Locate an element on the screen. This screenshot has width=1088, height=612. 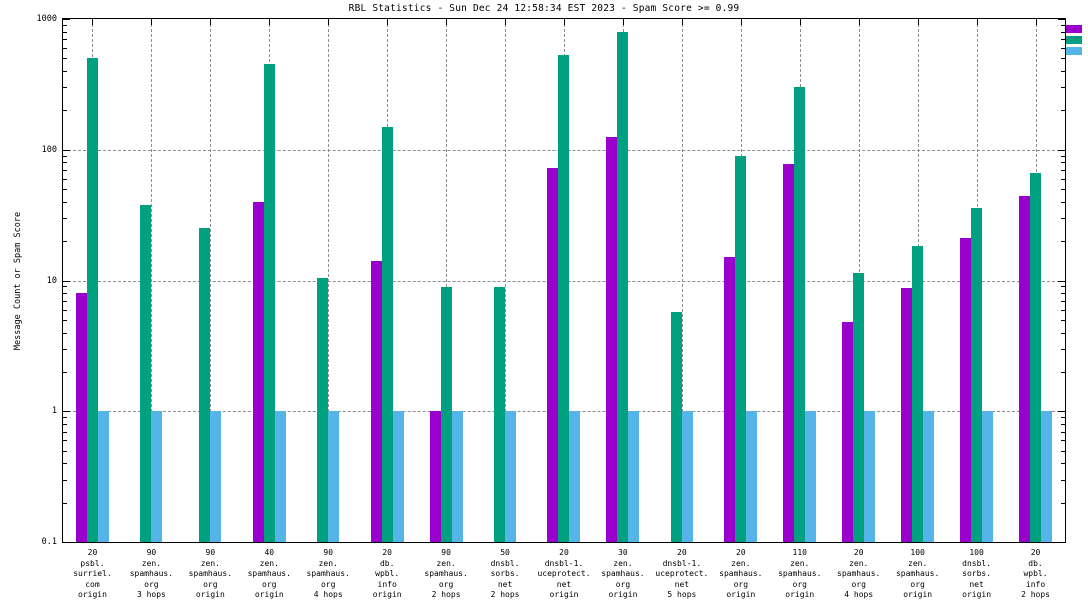
x-axis-label: 90 zen. spamhaus. org 2 hops is located at coordinates (446, 574).